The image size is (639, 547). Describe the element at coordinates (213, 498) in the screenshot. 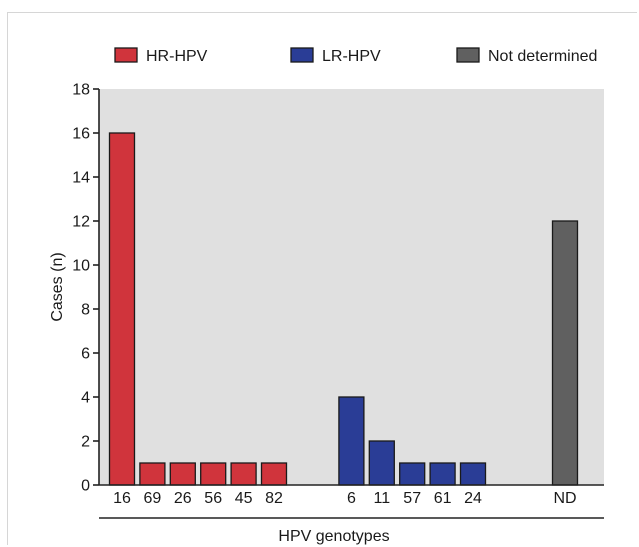

I see `x-tick-label: 56` at that location.